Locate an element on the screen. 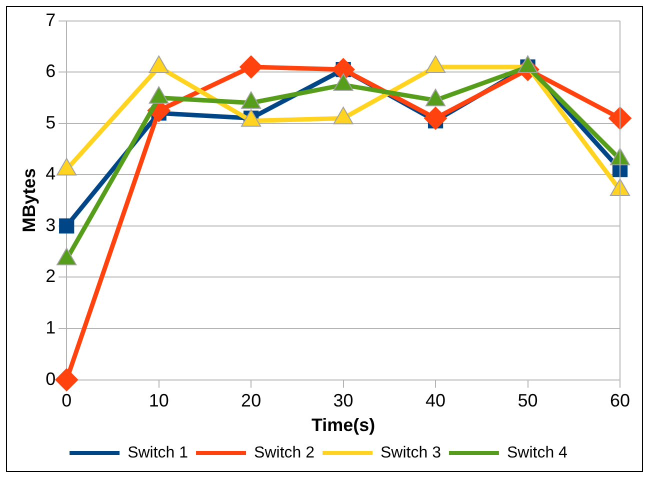  y-tick-label: 4 is located at coordinates (51, 174).